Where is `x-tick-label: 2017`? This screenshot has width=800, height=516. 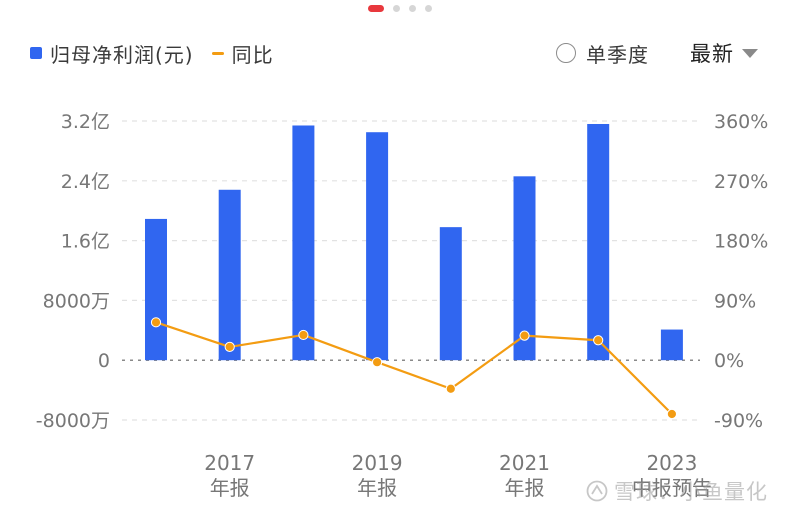 x-tick-label: 2017 is located at coordinates (229, 463).